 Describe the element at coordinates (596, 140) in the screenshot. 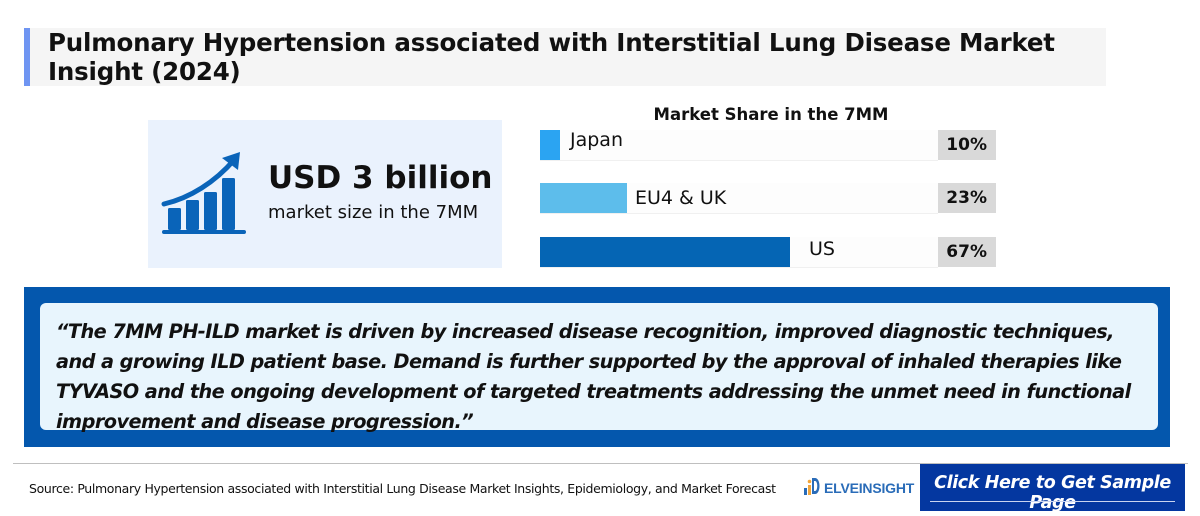

I see `share-label: Japan` at that location.